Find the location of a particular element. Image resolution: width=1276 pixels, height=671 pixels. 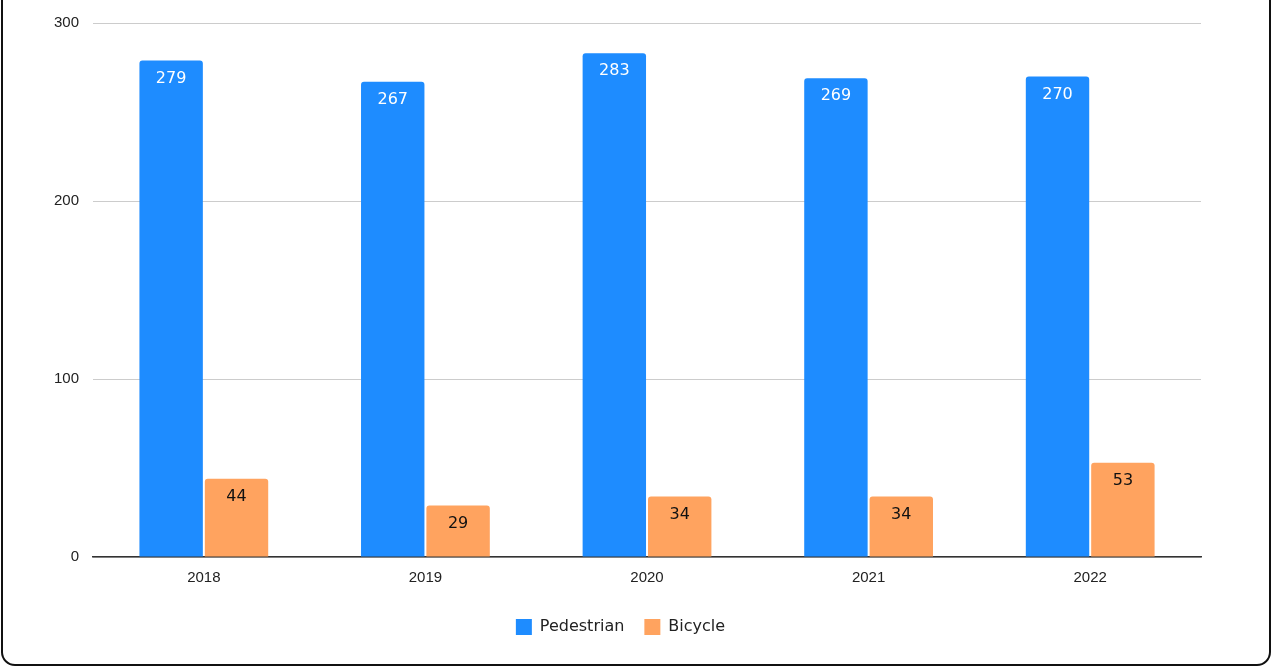

data-label: 53 is located at coordinates (1123, 479).